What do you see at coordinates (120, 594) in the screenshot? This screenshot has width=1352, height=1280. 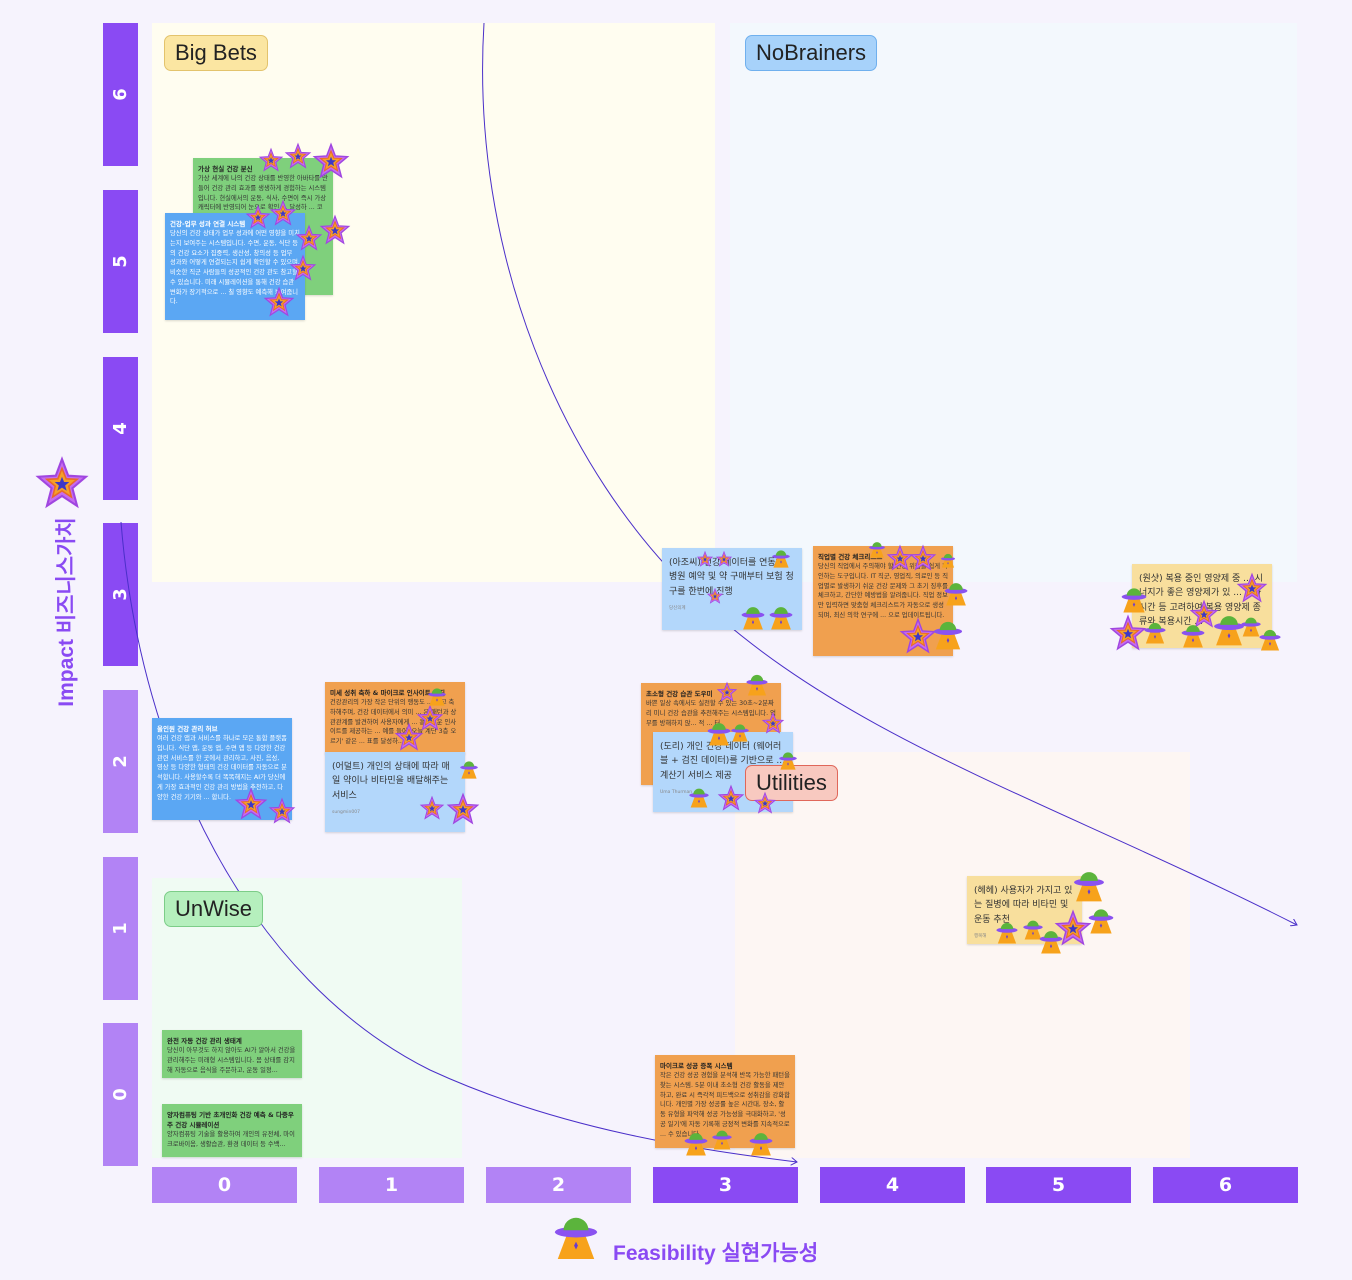 I see `y-tick-3: 3` at bounding box center [120, 594].